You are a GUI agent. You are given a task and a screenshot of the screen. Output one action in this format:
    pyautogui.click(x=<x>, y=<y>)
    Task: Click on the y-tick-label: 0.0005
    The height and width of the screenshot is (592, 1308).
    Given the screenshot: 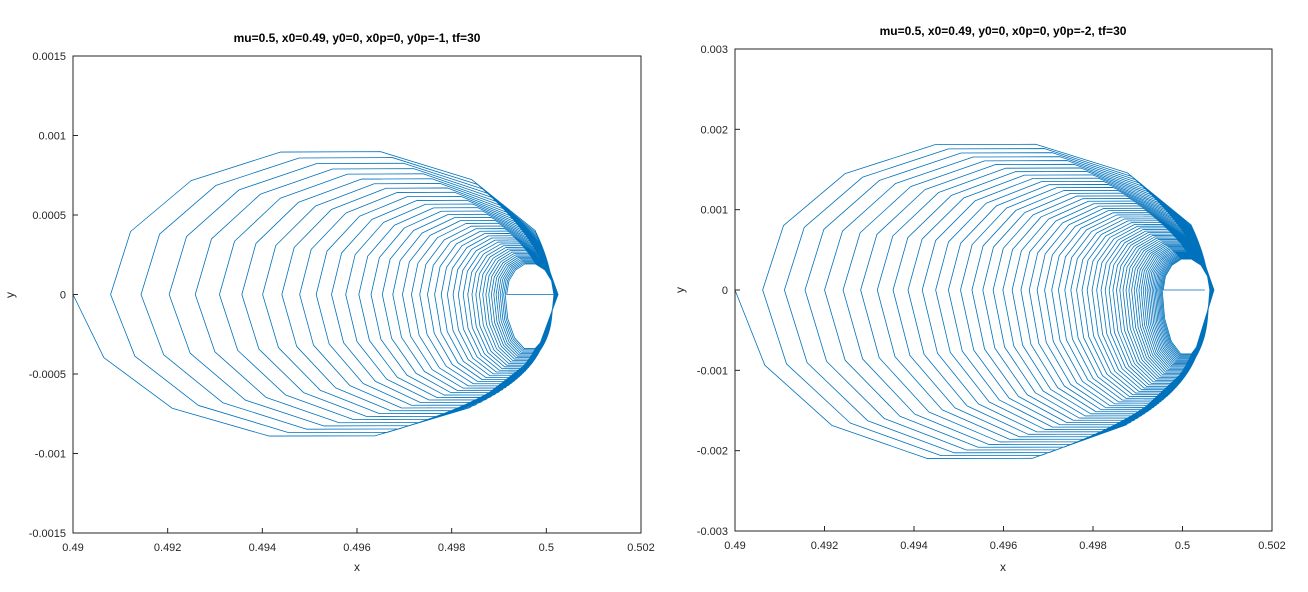 What is the action you would take?
    pyautogui.click(x=49, y=216)
    